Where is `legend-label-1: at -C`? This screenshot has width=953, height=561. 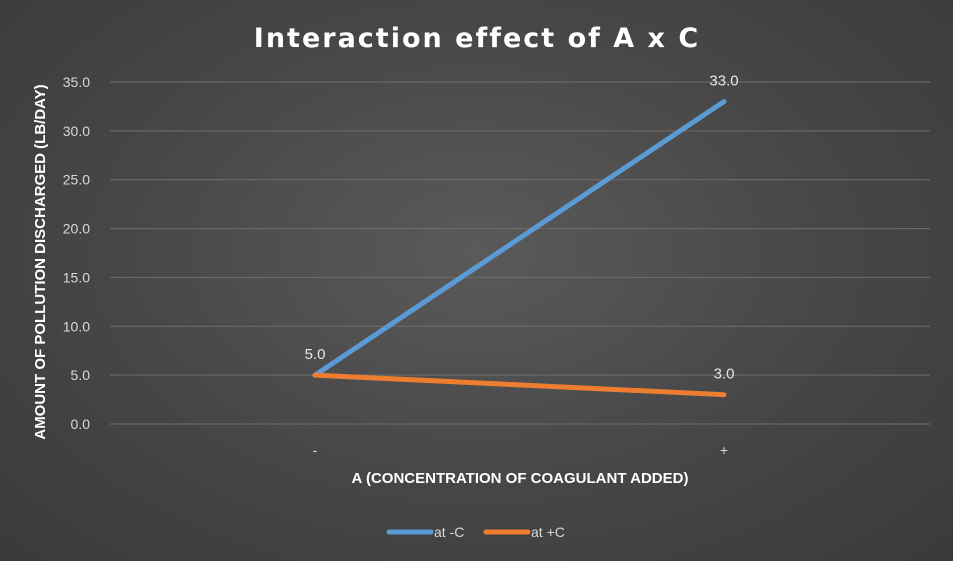
legend-label-1: at -C is located at coordinates (449, 532).